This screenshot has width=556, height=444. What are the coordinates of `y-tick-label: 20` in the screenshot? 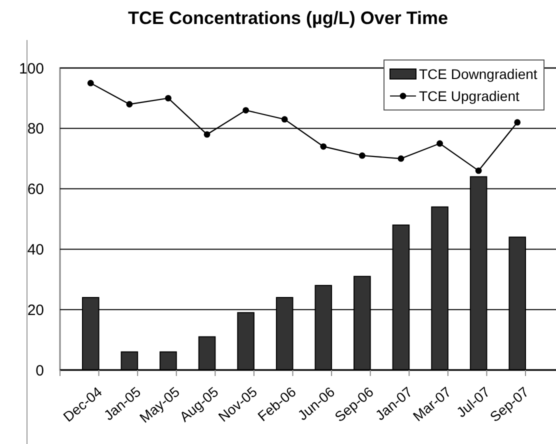 It's located at (35, 310).